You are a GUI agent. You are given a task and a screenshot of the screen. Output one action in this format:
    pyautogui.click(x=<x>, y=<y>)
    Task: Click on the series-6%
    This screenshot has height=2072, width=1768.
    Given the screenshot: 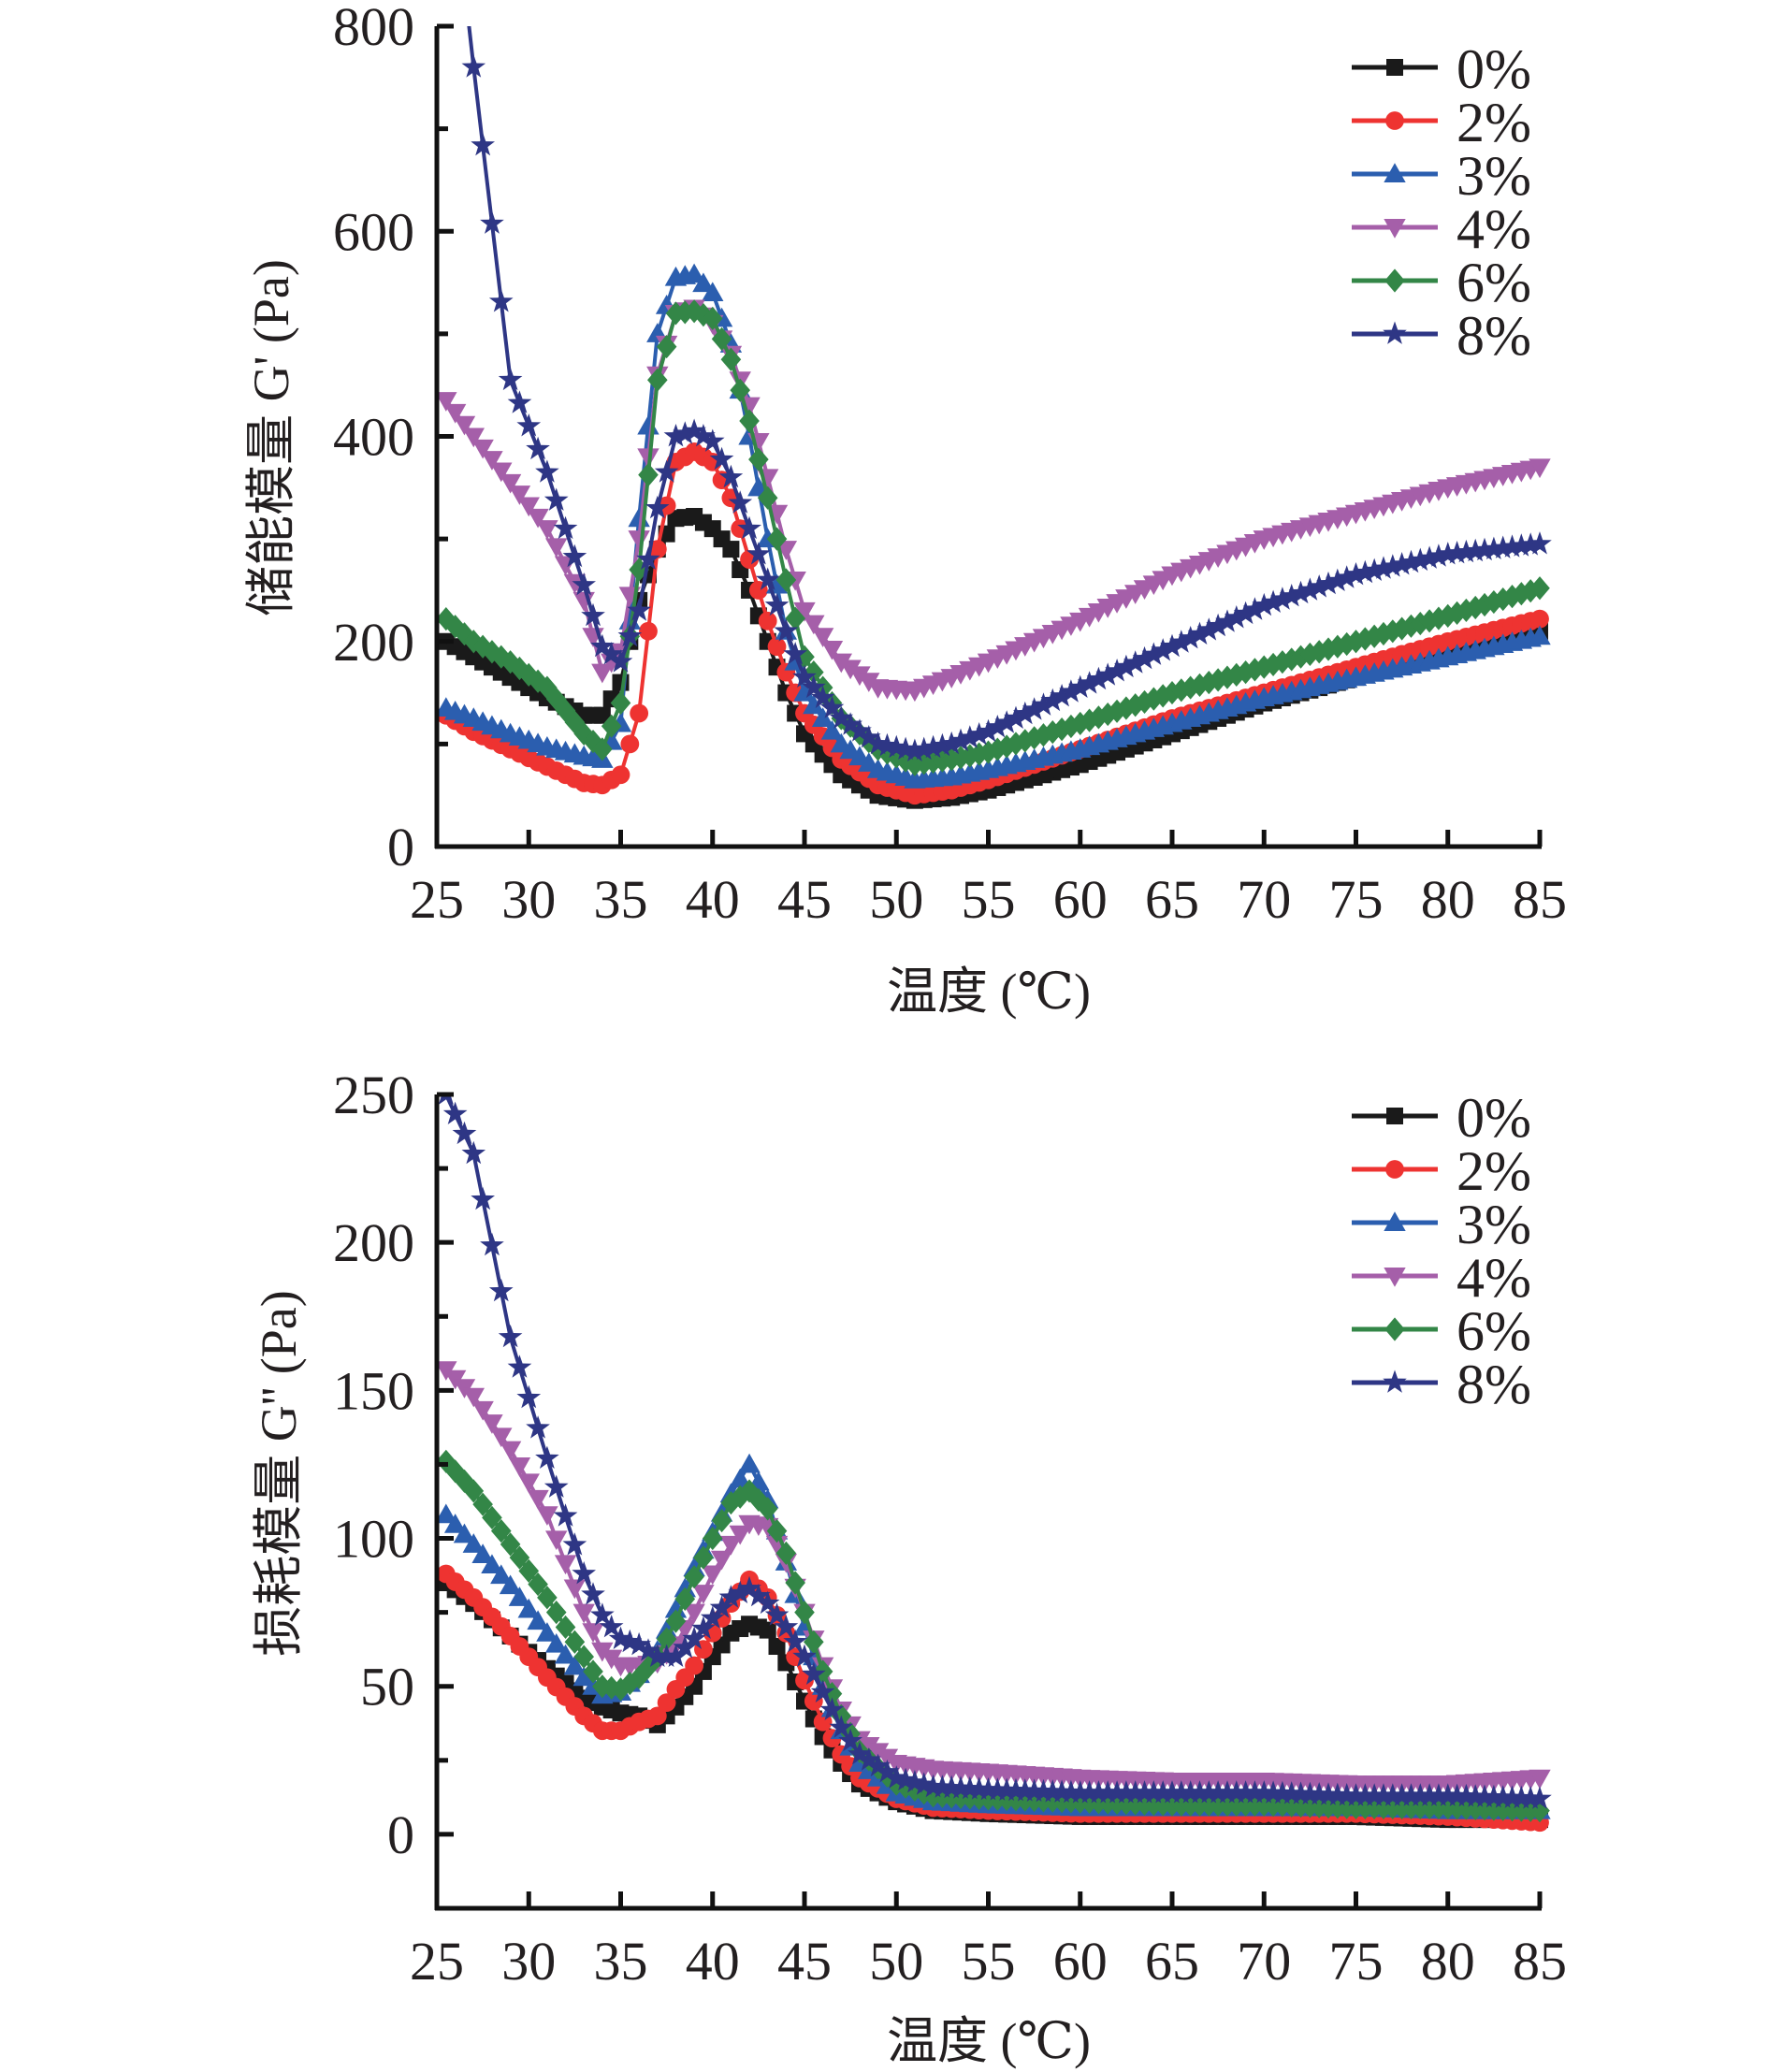 What is the action you would take?
    pyautogui.click(x=993, y=1636)
    